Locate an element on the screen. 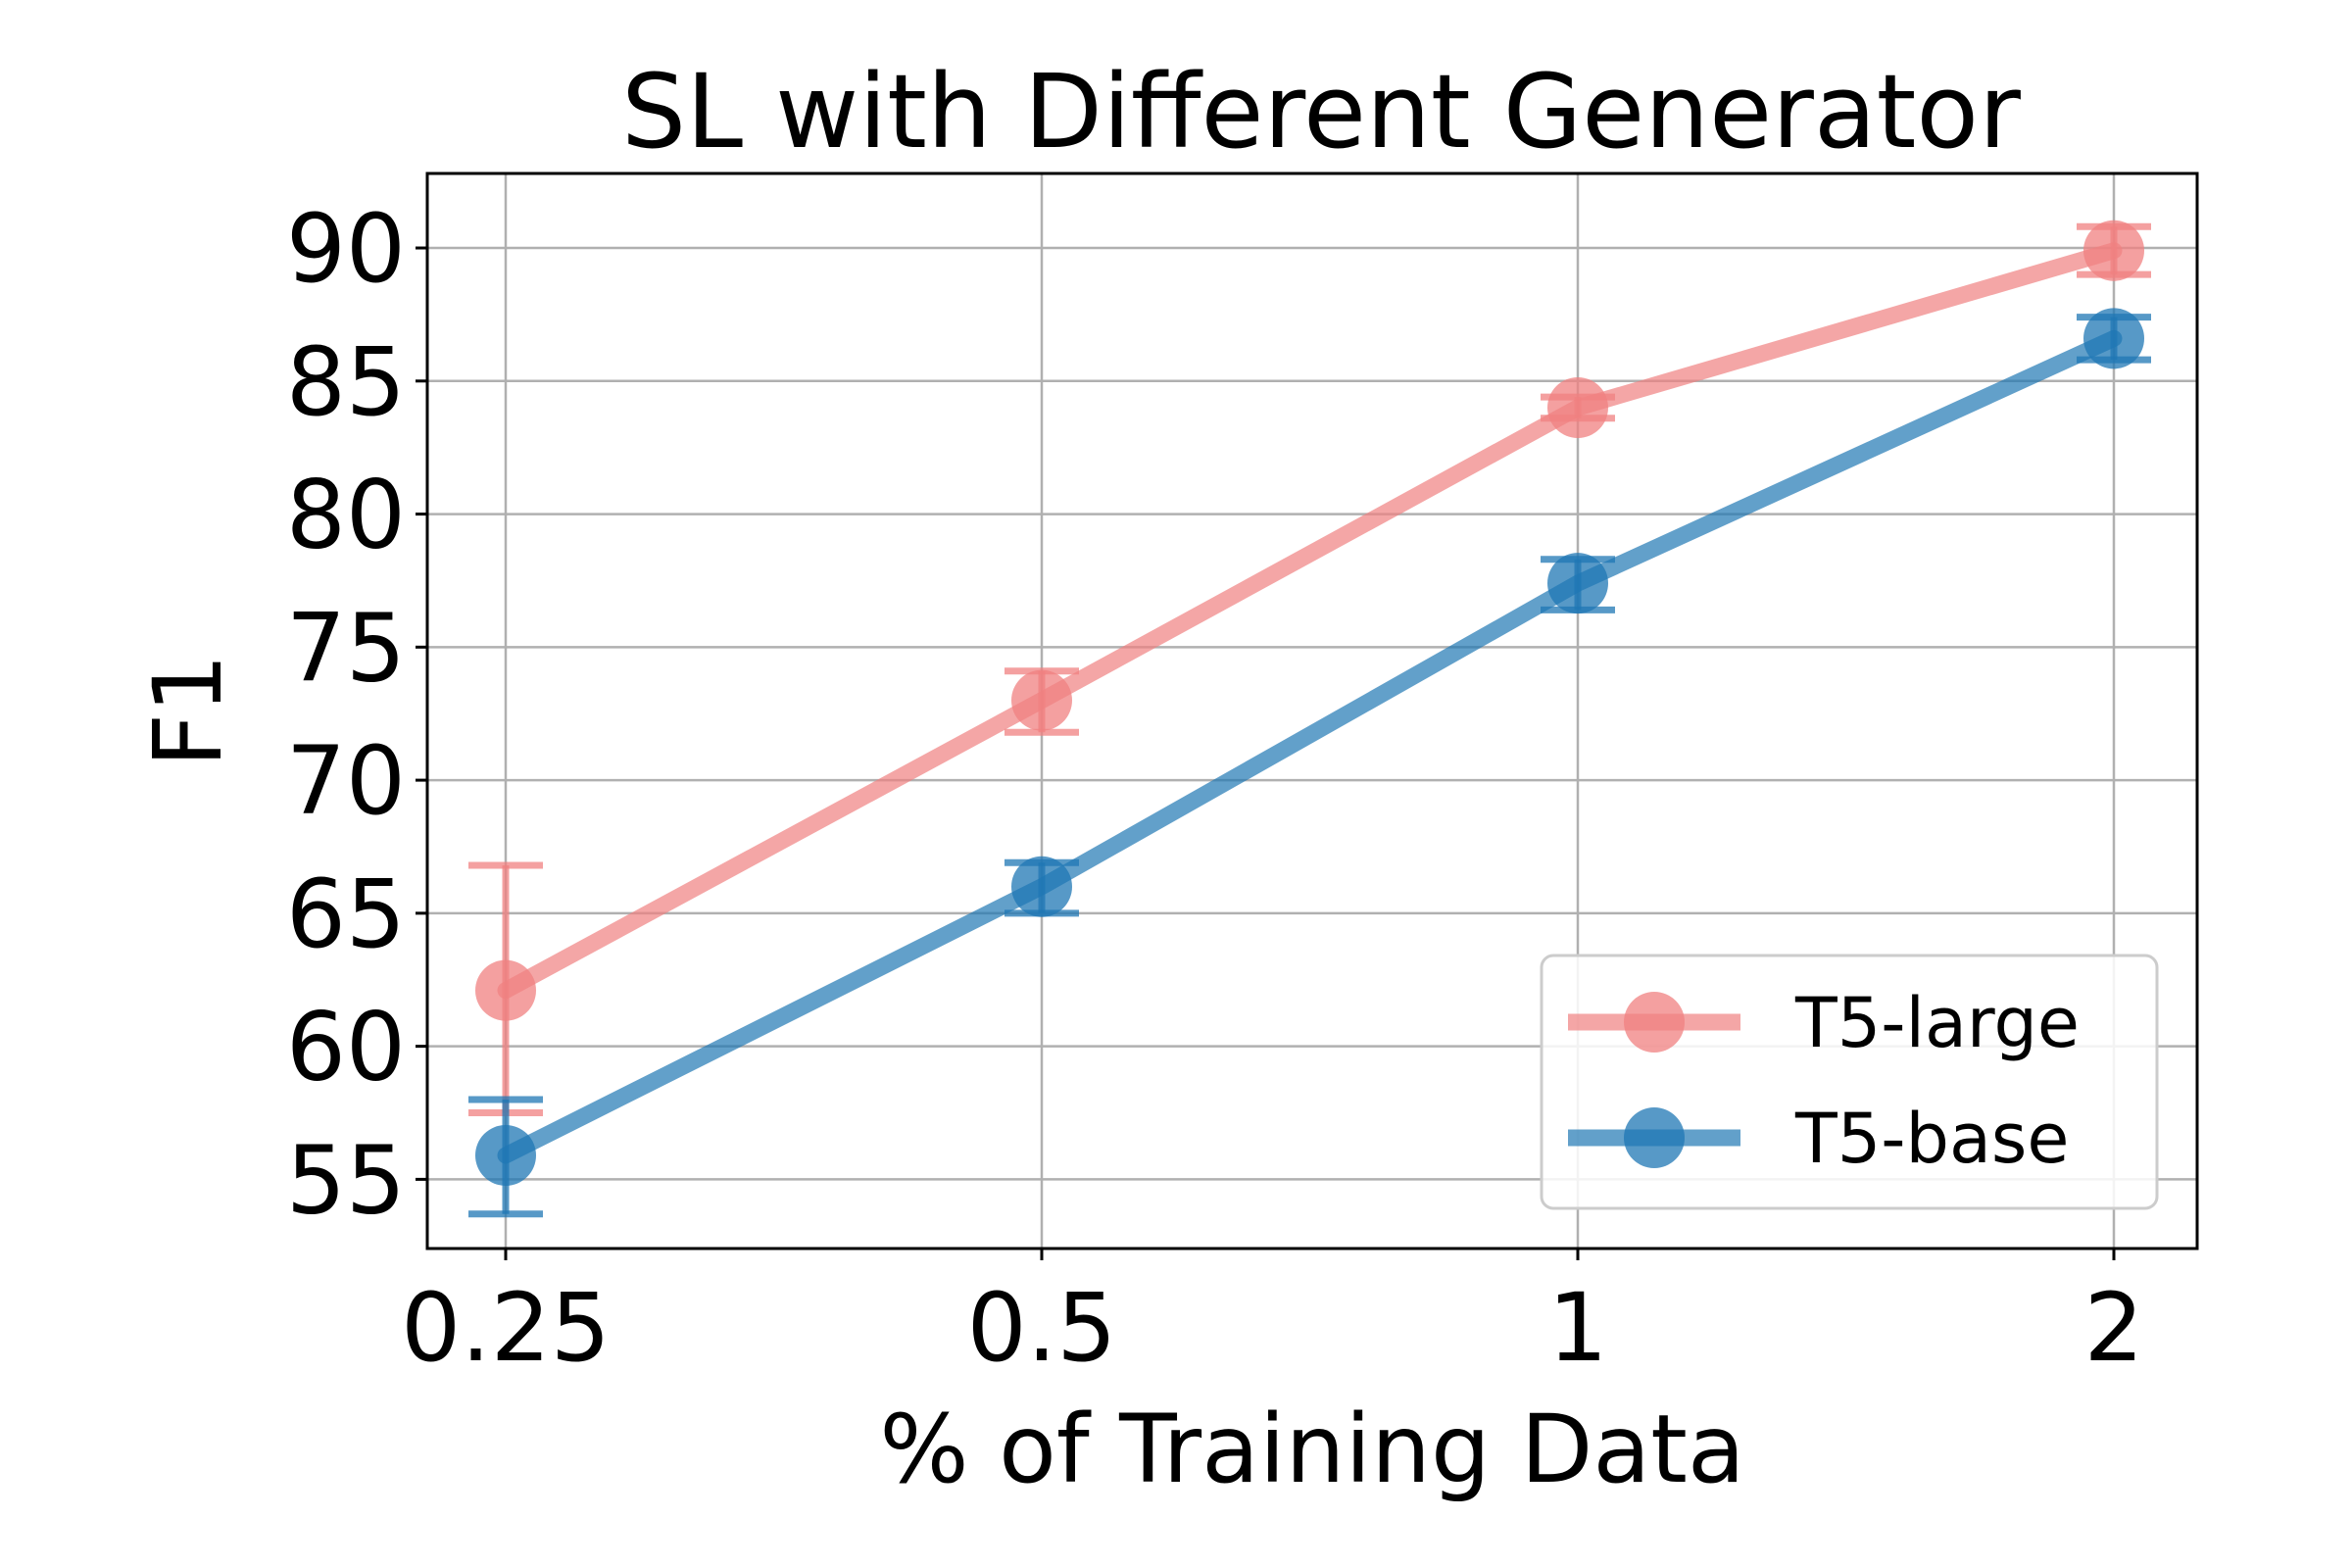 The height and width of the screenshot is (1568, 2352). y-axis-label: F1 is located at coordinates (188, 710).